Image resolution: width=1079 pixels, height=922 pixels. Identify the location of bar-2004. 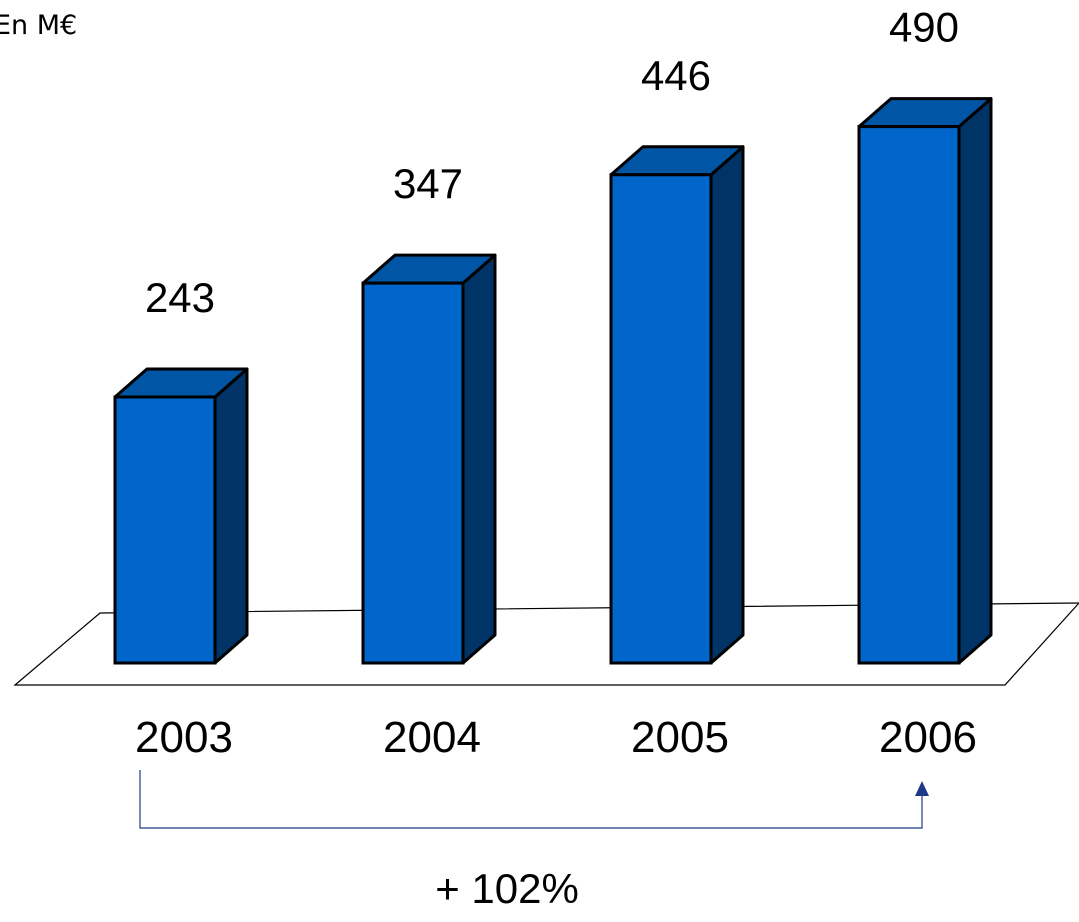
(429, 459).